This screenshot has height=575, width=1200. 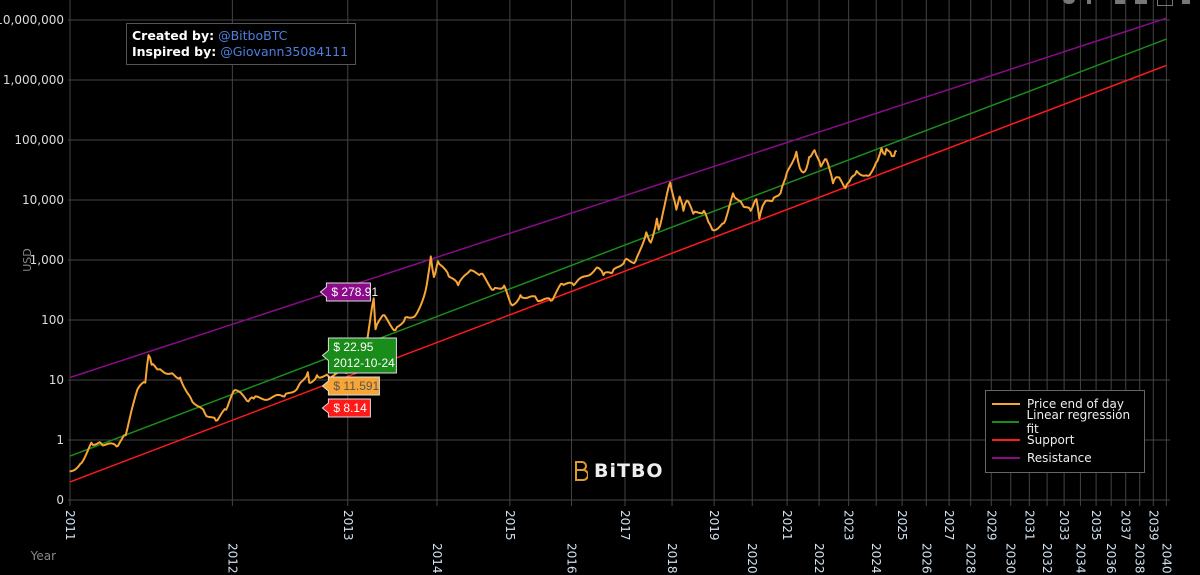 What do you see at coordinates (1051, 440) in the screenshot?
I see `legend-label: Support` at bounding box center [1051, 440].